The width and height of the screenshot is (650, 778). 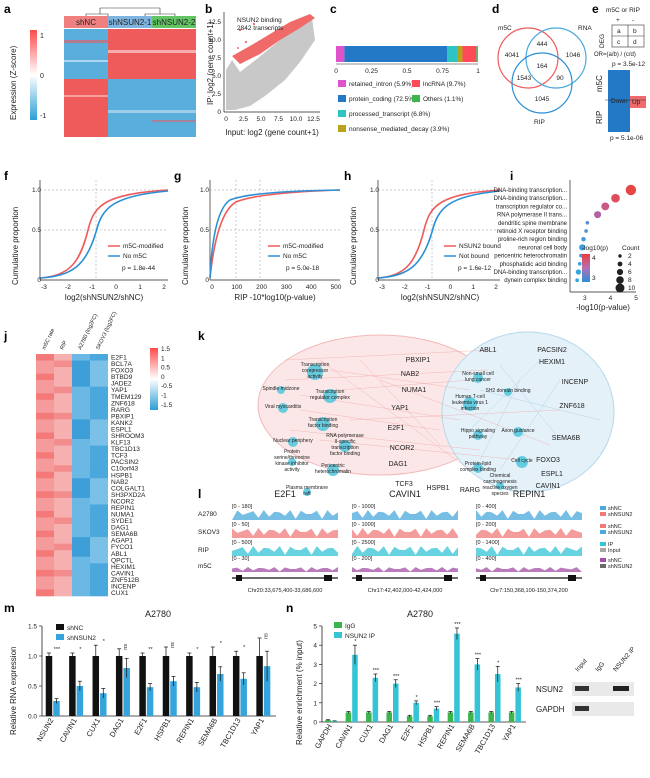 What do you see at coordinates (177, 176) in the screenshot?
I see `panel-g-letter: g` at bounding box center [177, 176].